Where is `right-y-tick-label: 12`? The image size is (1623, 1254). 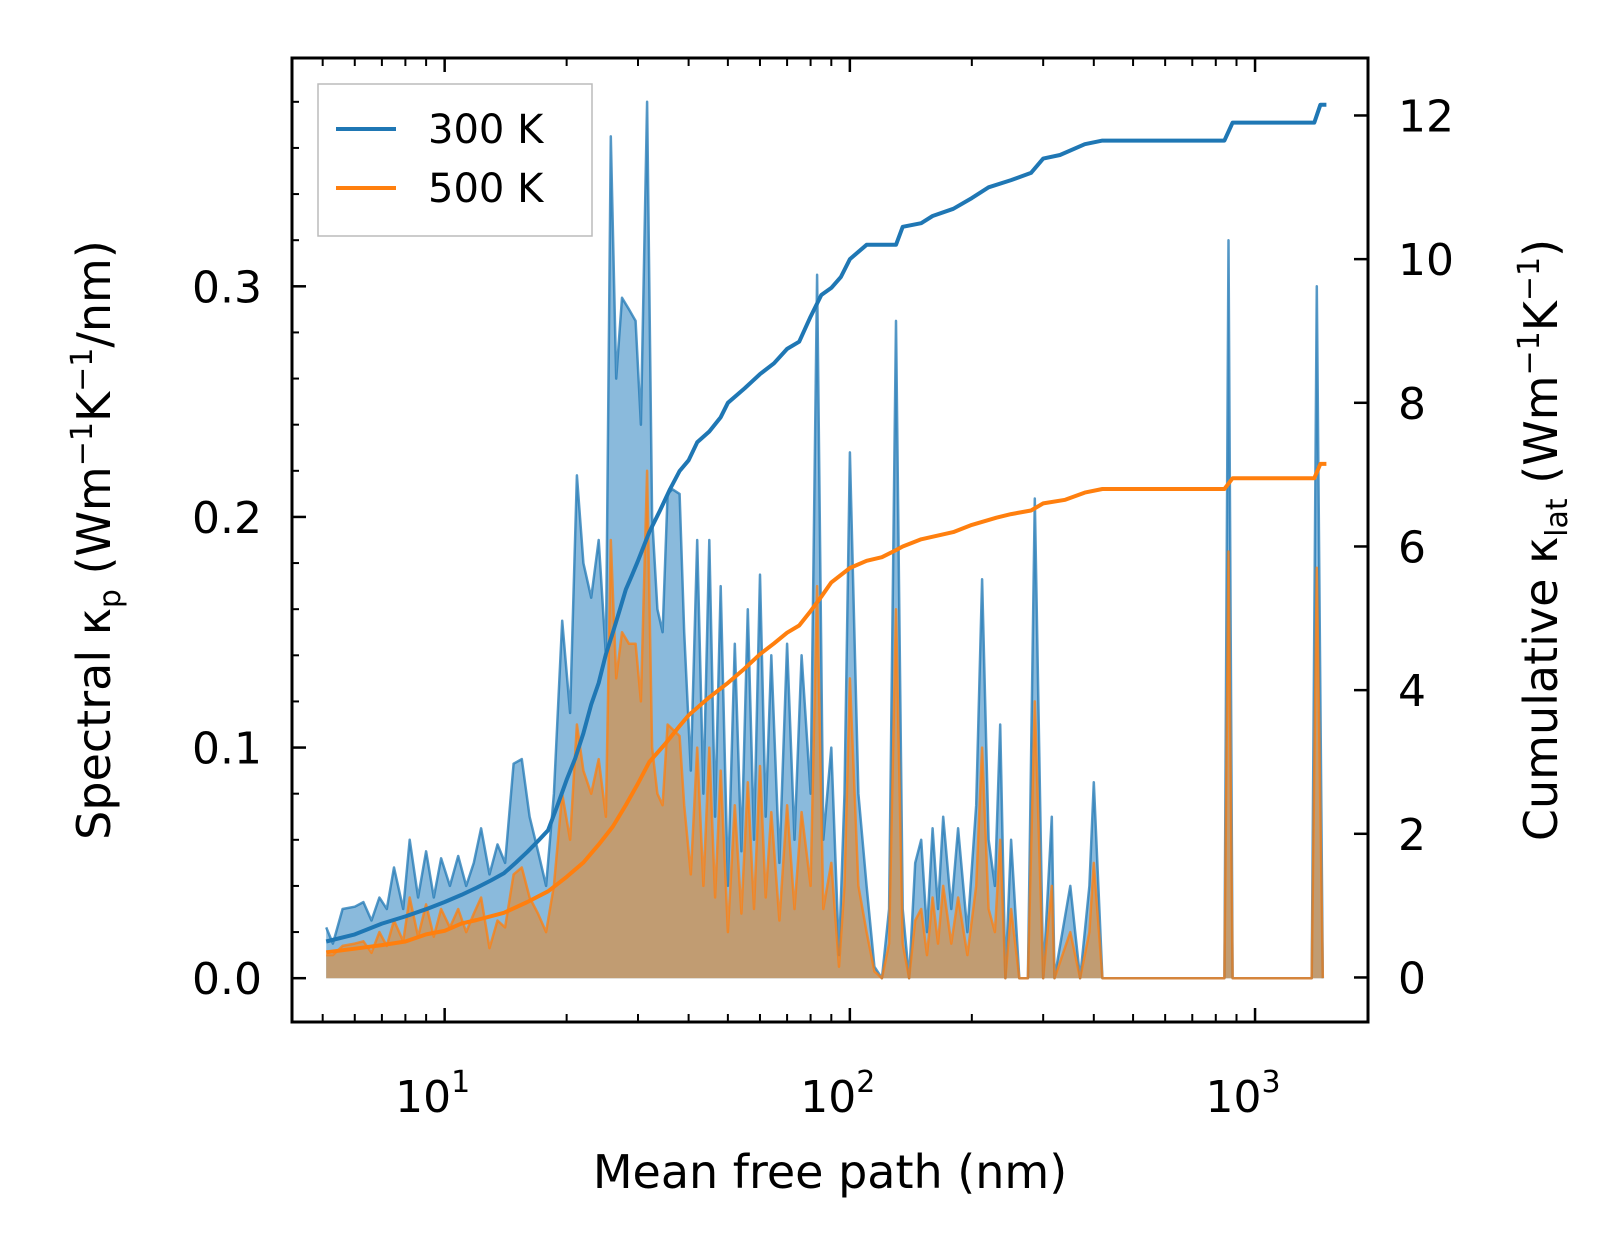
right-y-tick-label: 12 is located at coordinates (1426, 116).